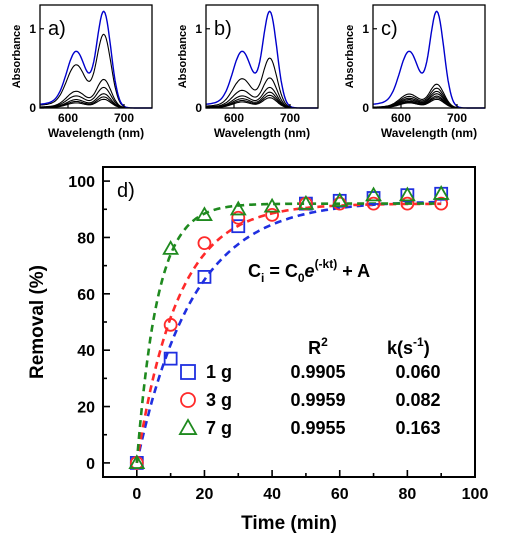  I want to click on x-tick-label: 0, so click(136, 494).